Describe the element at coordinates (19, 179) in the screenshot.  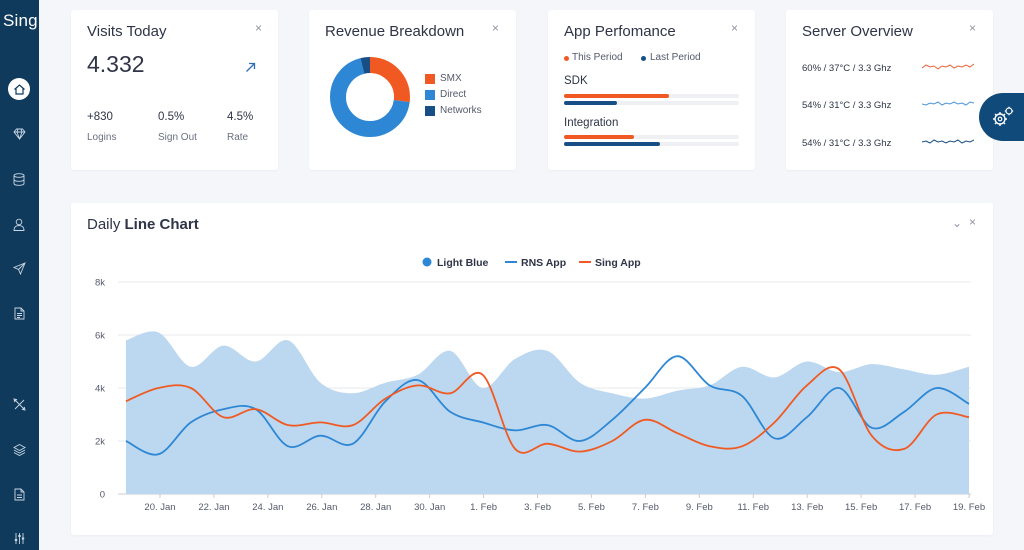
I see `database-icon` at that location.